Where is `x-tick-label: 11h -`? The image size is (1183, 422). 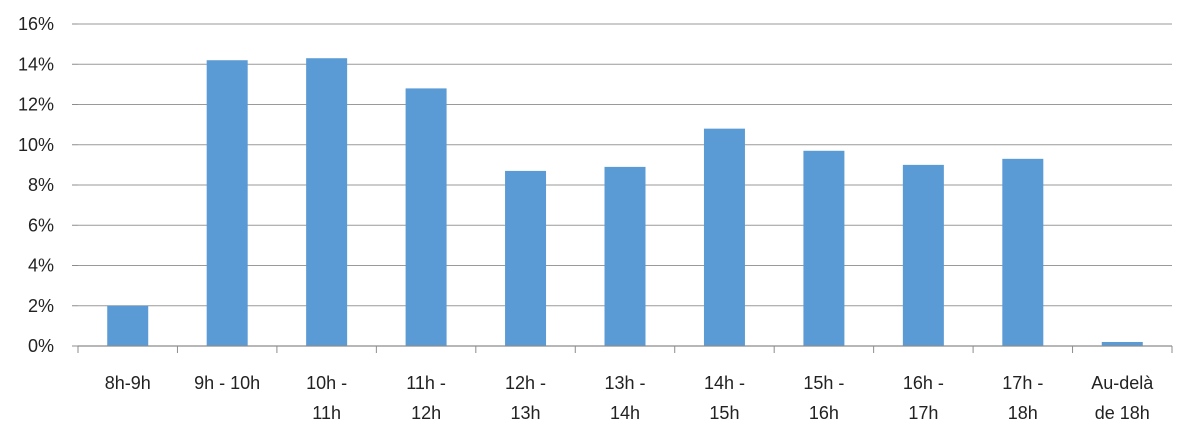 x-tick-label: 11h - is located at coordinates (426, 383).